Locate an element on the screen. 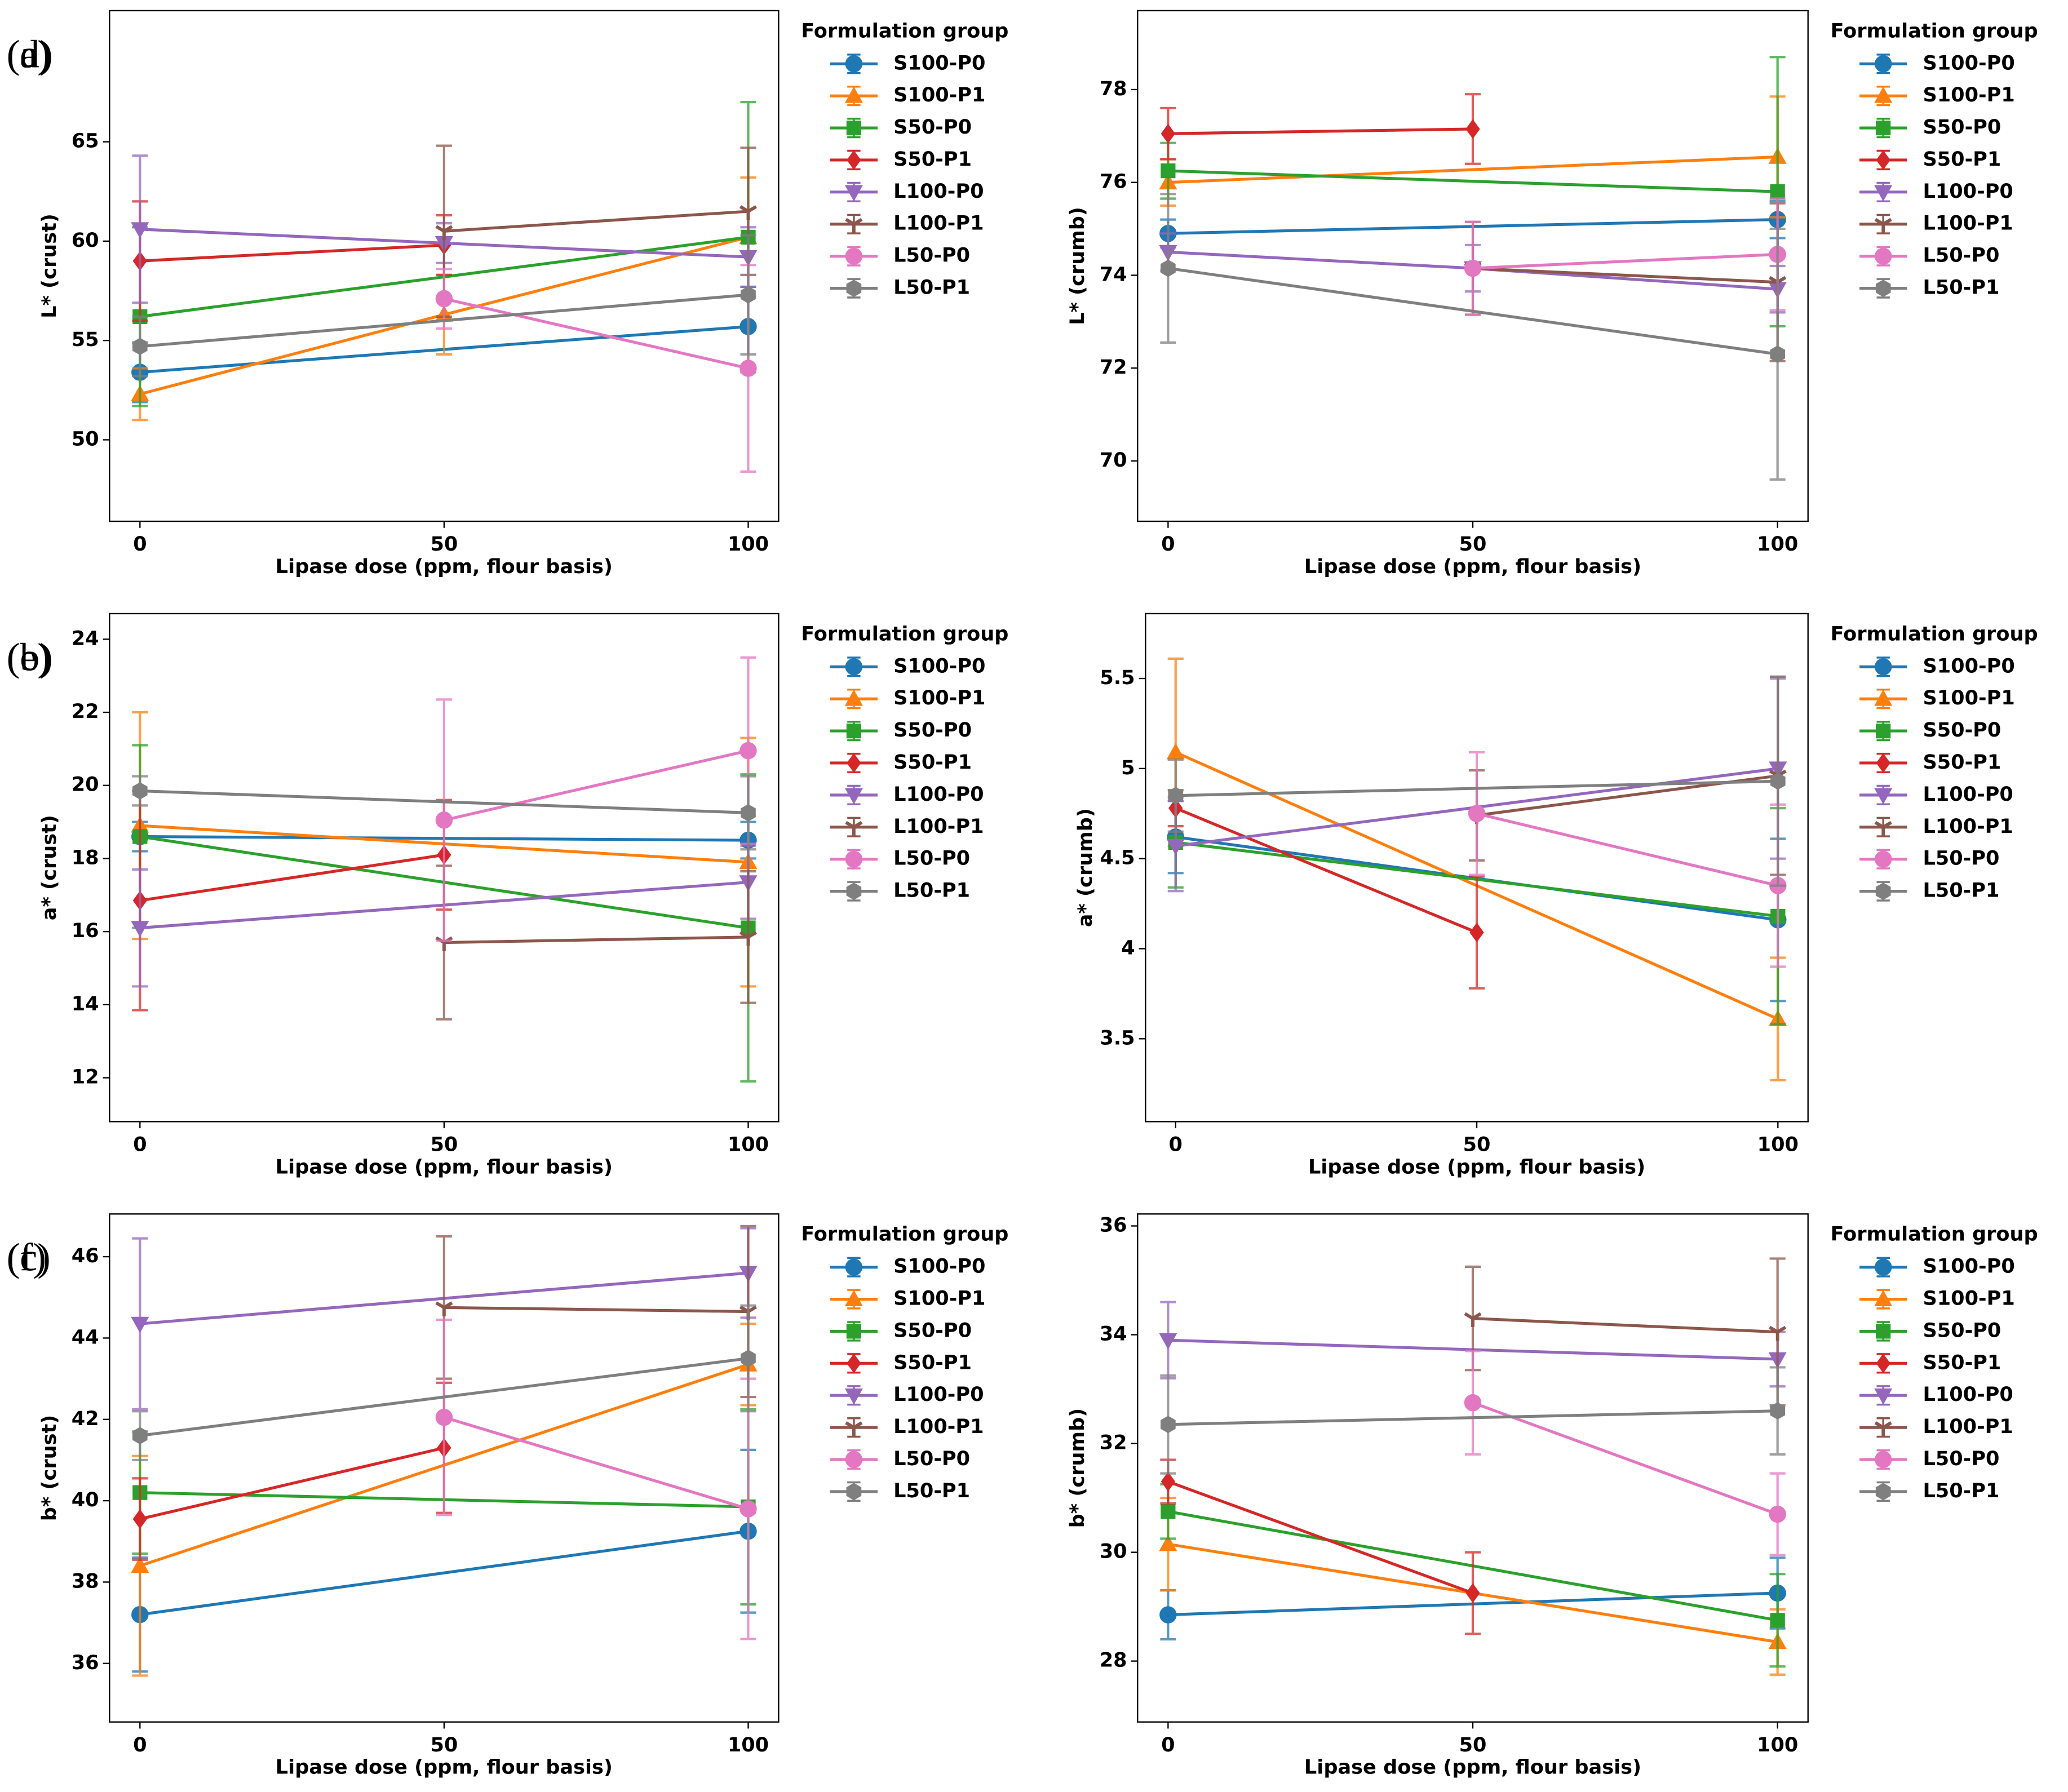 This screenshot has height=1792, width=2068. y-tick-label: 36 is located at coordinates (1113, 1225).